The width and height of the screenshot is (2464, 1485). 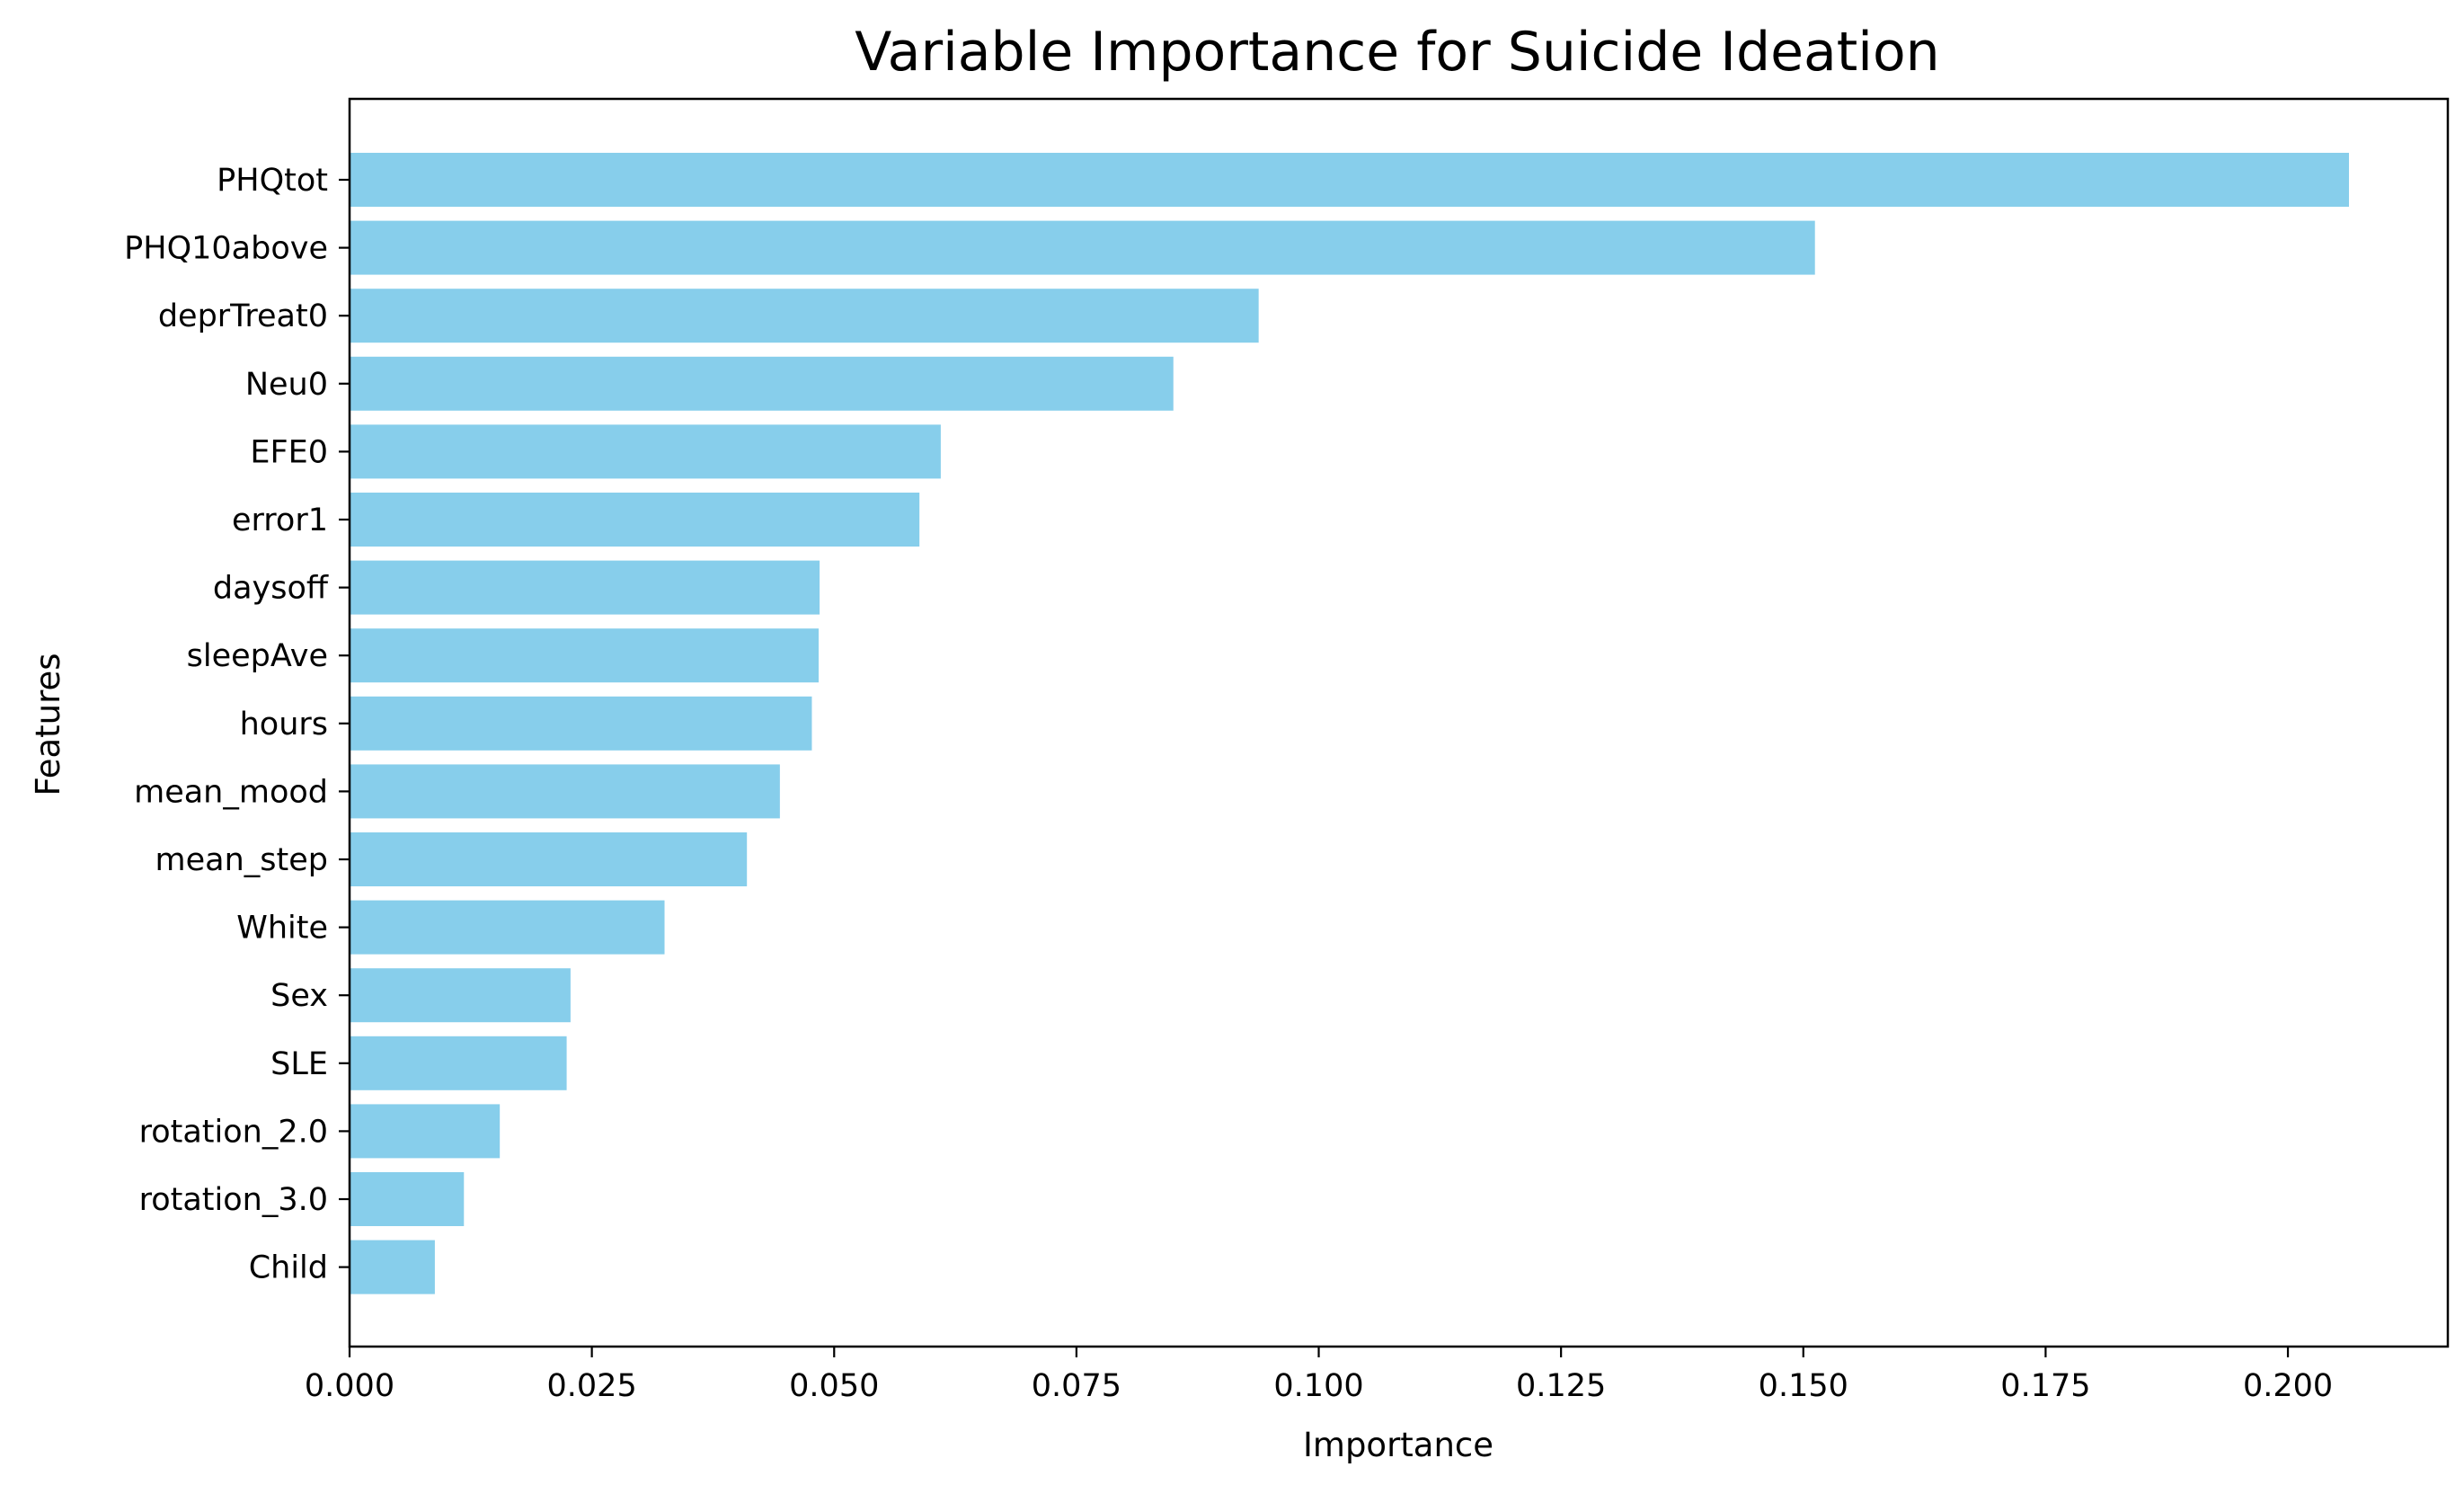 What do you see at coordinates (1349, 180) in the screenshot?
I see `bar-phqtot` at bounding box center [1349, 180].